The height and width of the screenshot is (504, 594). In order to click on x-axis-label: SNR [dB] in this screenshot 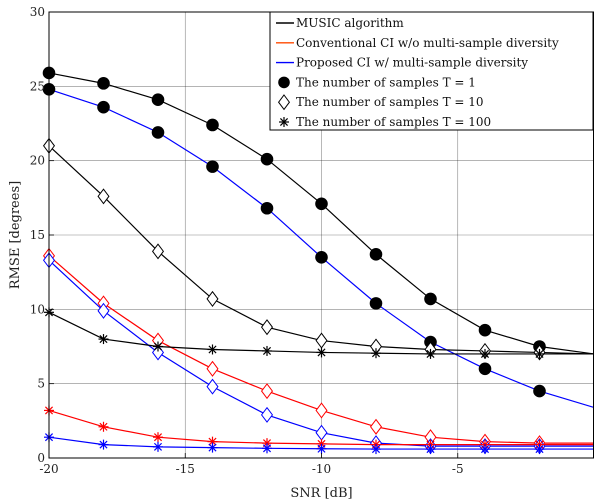, I will do `click(321, 493)`.